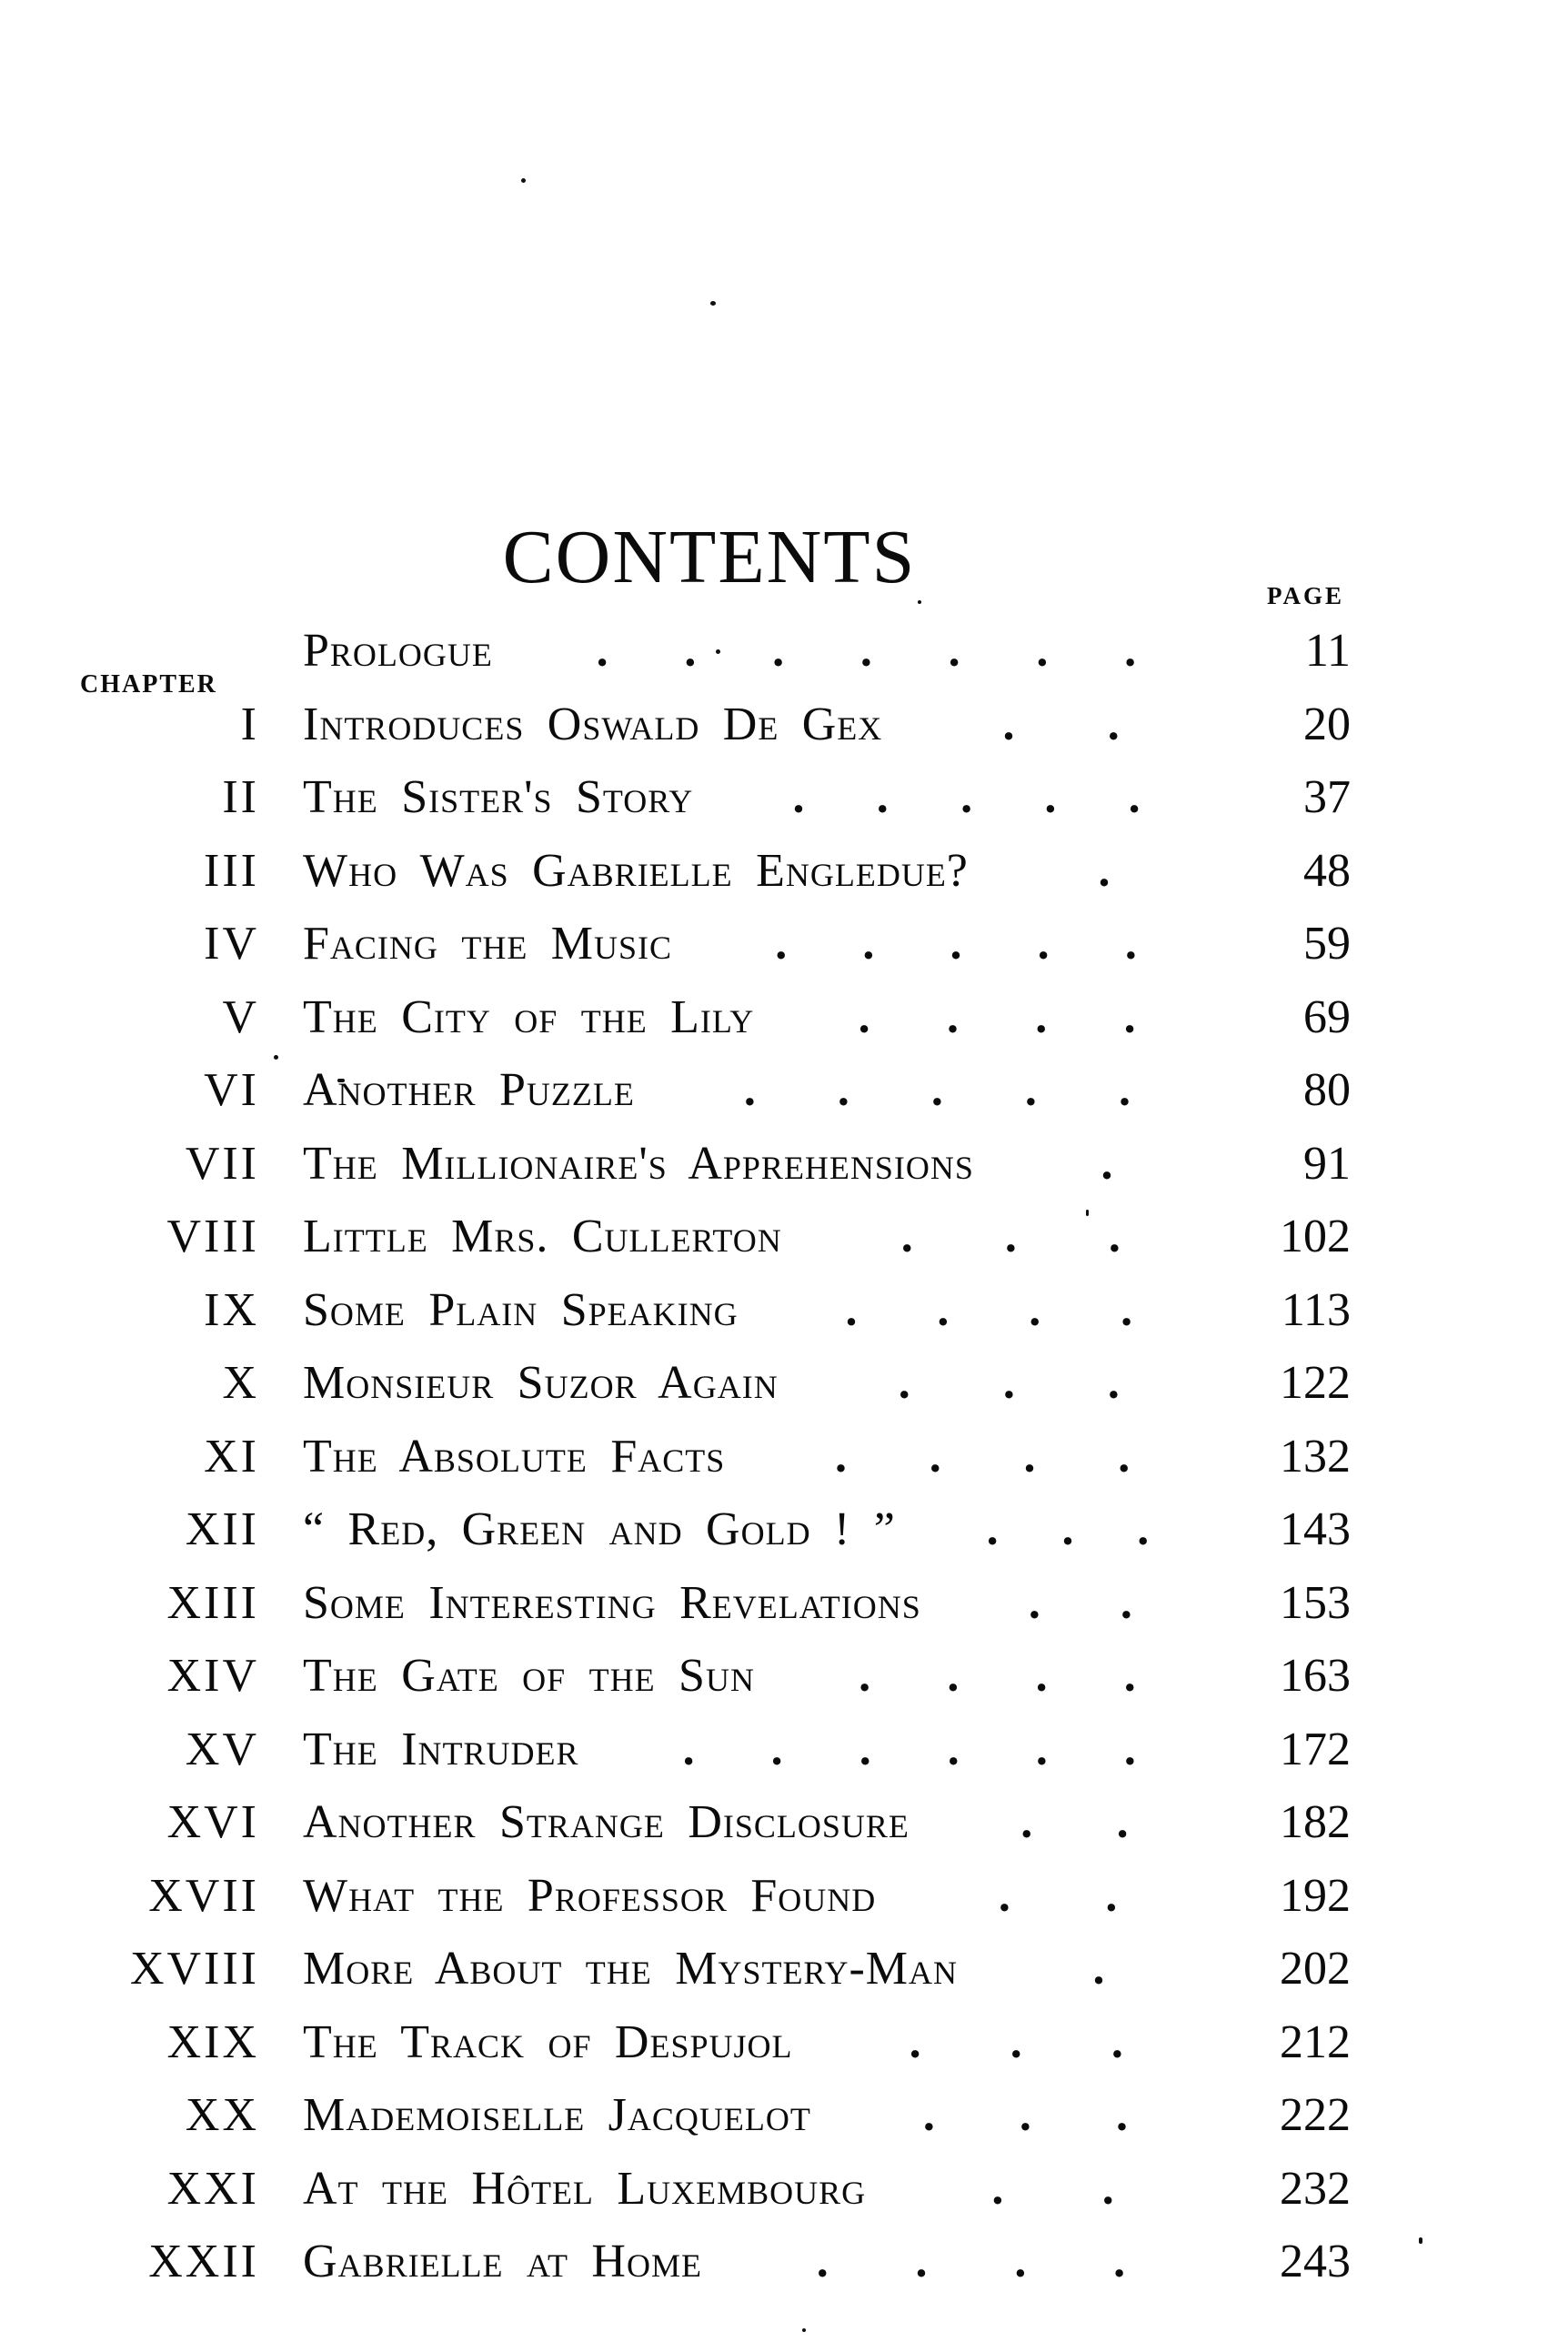 This screenshot has width=1568, height=2352. I want to click on page-number: 163, so click(1315, 1676).